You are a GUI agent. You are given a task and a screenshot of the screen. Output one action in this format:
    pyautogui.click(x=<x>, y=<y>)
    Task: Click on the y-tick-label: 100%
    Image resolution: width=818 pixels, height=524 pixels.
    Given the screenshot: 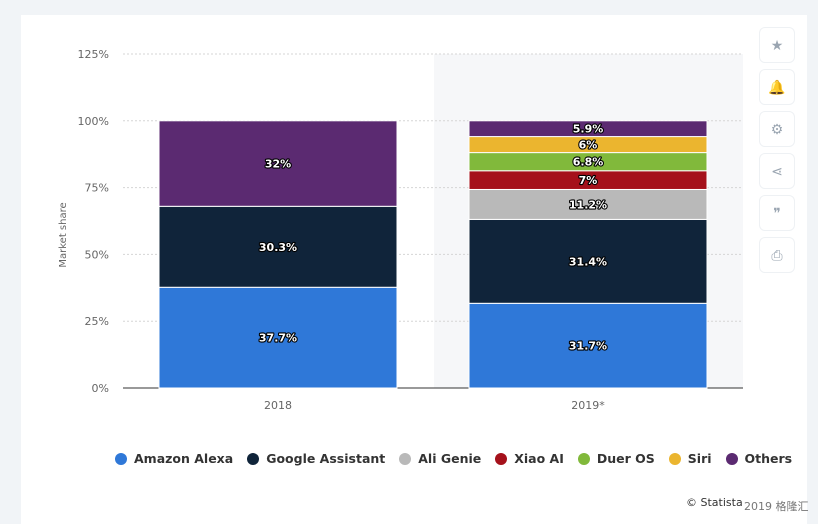 What is the action you would take?
    pyautogui.click(x=93, y=121)
    